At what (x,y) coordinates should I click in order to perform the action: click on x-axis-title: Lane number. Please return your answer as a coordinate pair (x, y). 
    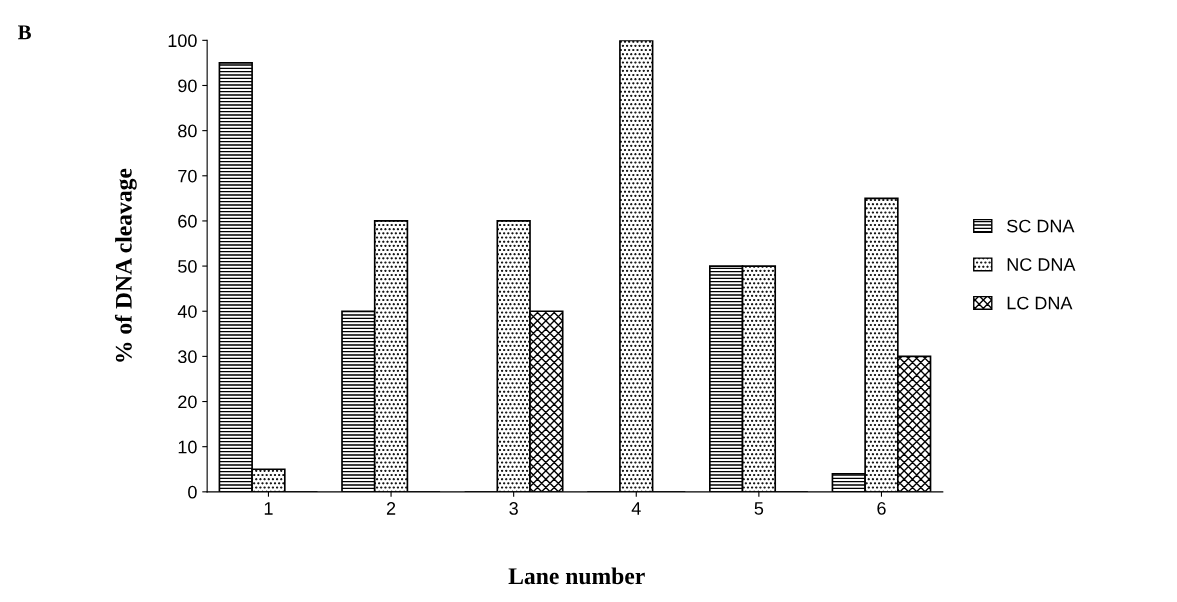
    Looking at the image, I should click on (576, 576).